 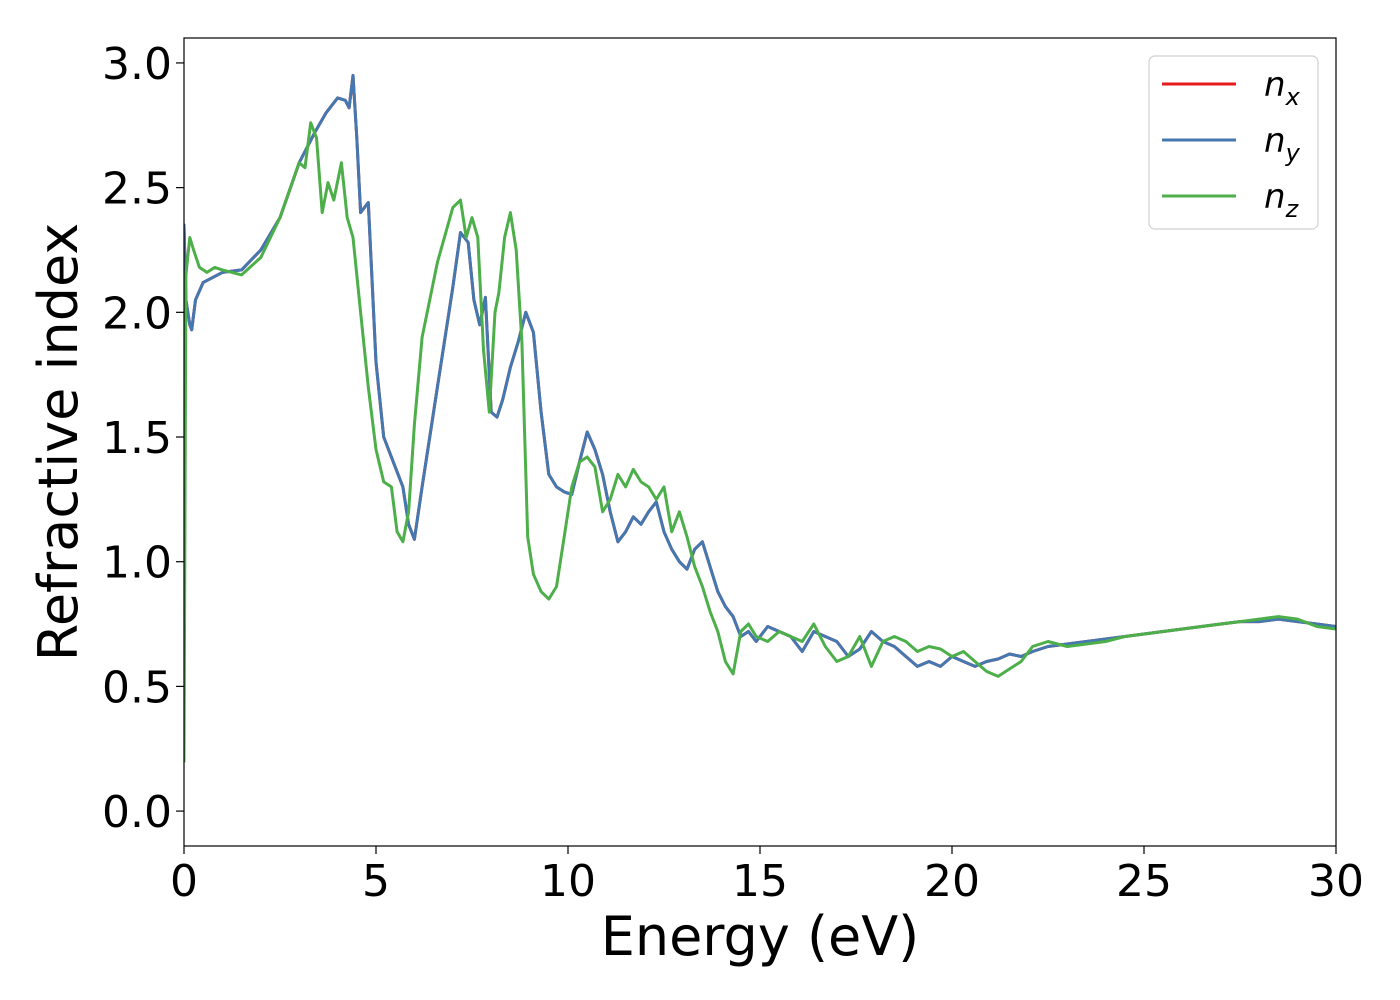 I want to click on y-tick-label: 1.5, so click(x=137, y=438).